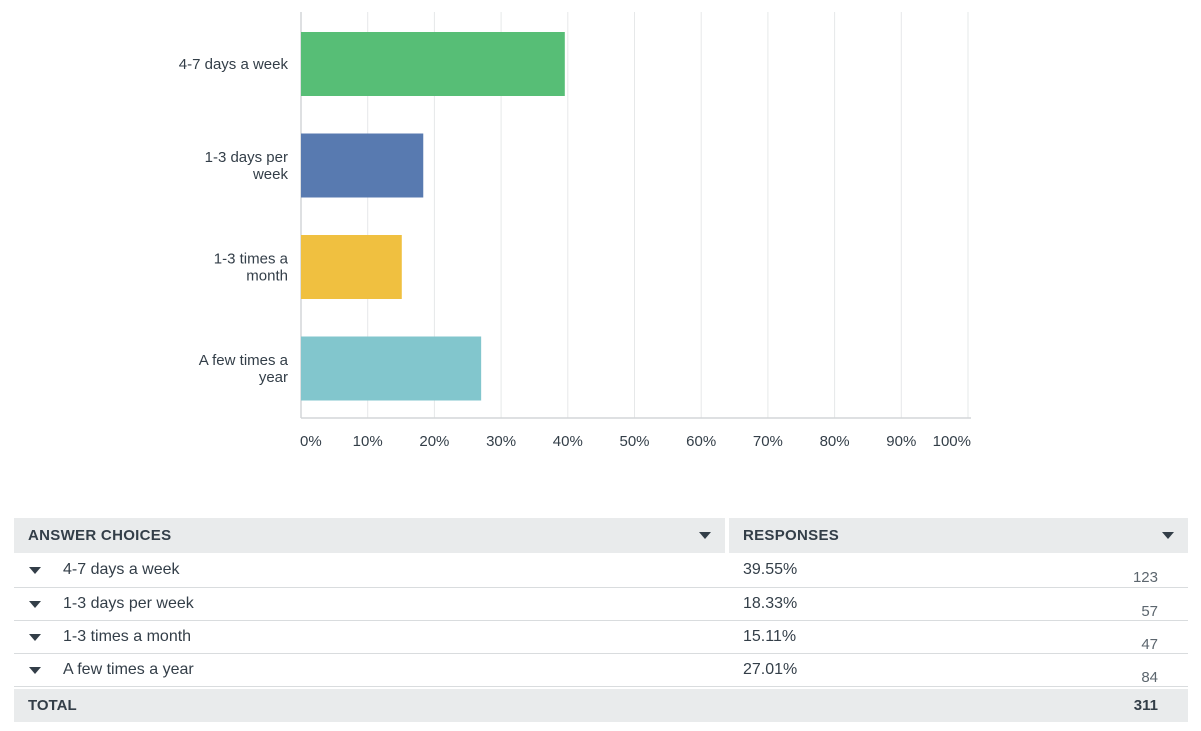 The height and width of the screenshot is (731, 1201). What do you see at coordinates (1149, 677) in the screenshot?
I see `response-count: 84` at bounding box center [1149, 677].